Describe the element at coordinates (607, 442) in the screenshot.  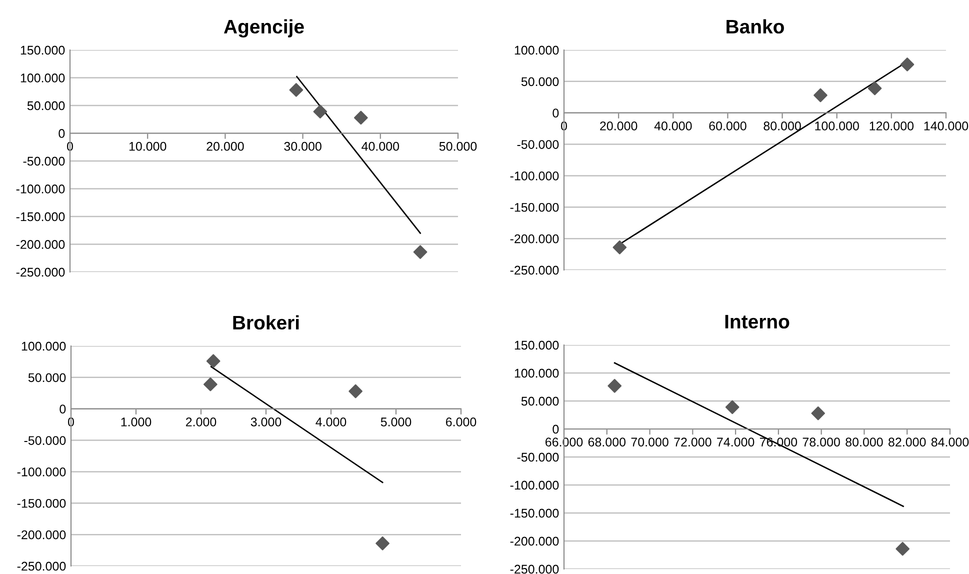
I see `x-tick-label: 68.000` at that location.